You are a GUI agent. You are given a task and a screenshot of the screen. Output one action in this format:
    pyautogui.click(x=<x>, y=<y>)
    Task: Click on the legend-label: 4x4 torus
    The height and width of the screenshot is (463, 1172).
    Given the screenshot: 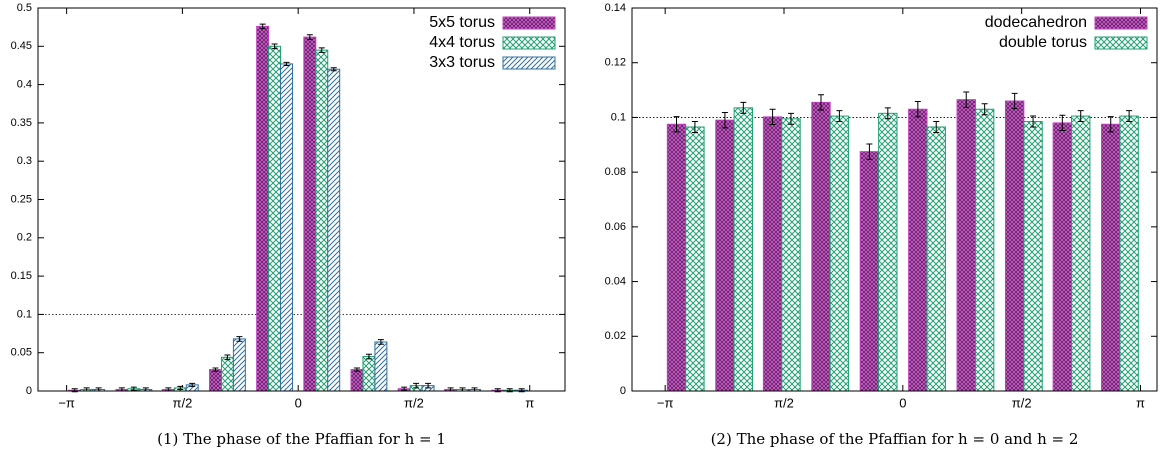 What is the action you would take?
    pyautogui.click(x=462, y=42)
    